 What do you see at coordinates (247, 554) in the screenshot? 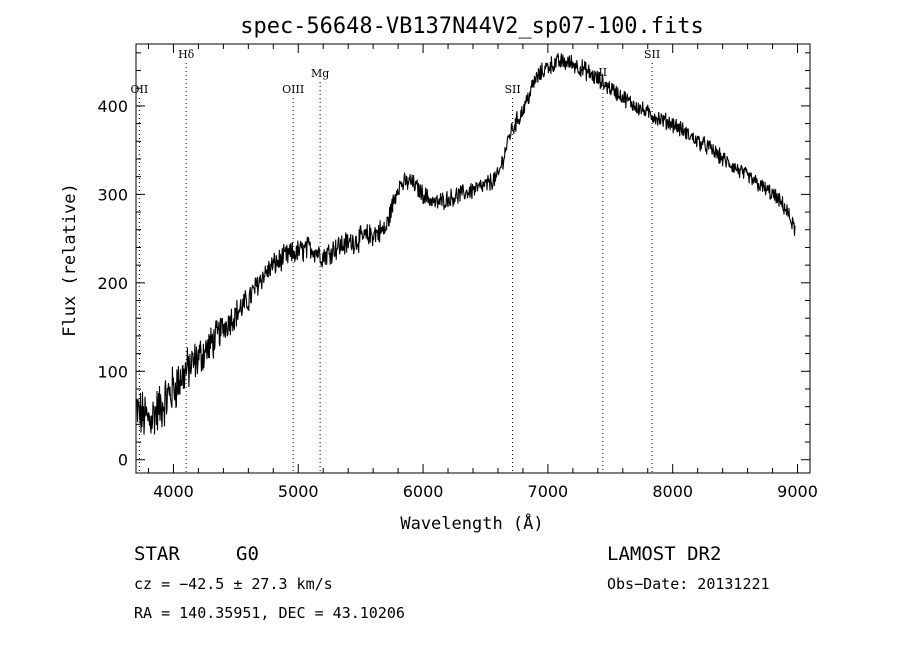
I see `object-subclass: G0` at bounding box center [247, 554].